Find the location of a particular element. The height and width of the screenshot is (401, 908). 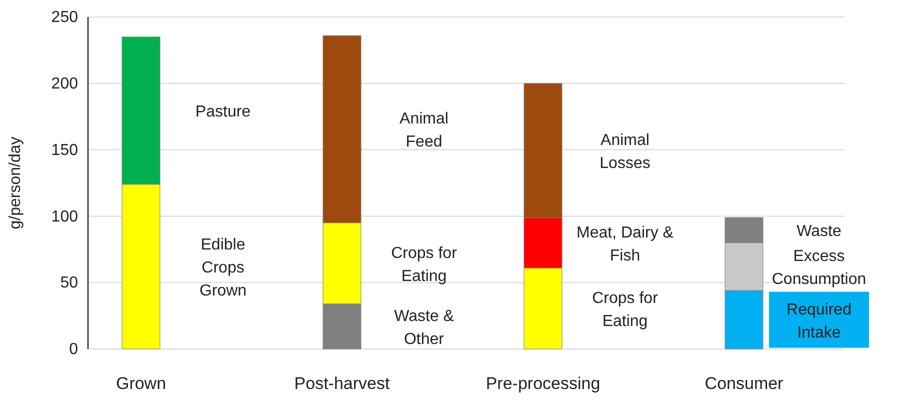

series-label: Required Intake is located at coordinates (819, 321).